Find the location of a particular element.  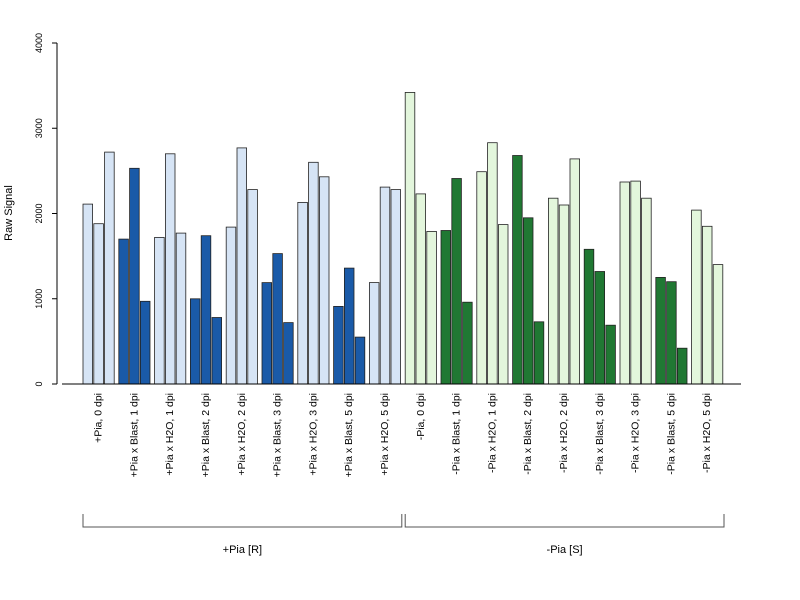

category-label: -Pia x H2O, 5 dpi is located at coordinates (707, 433).